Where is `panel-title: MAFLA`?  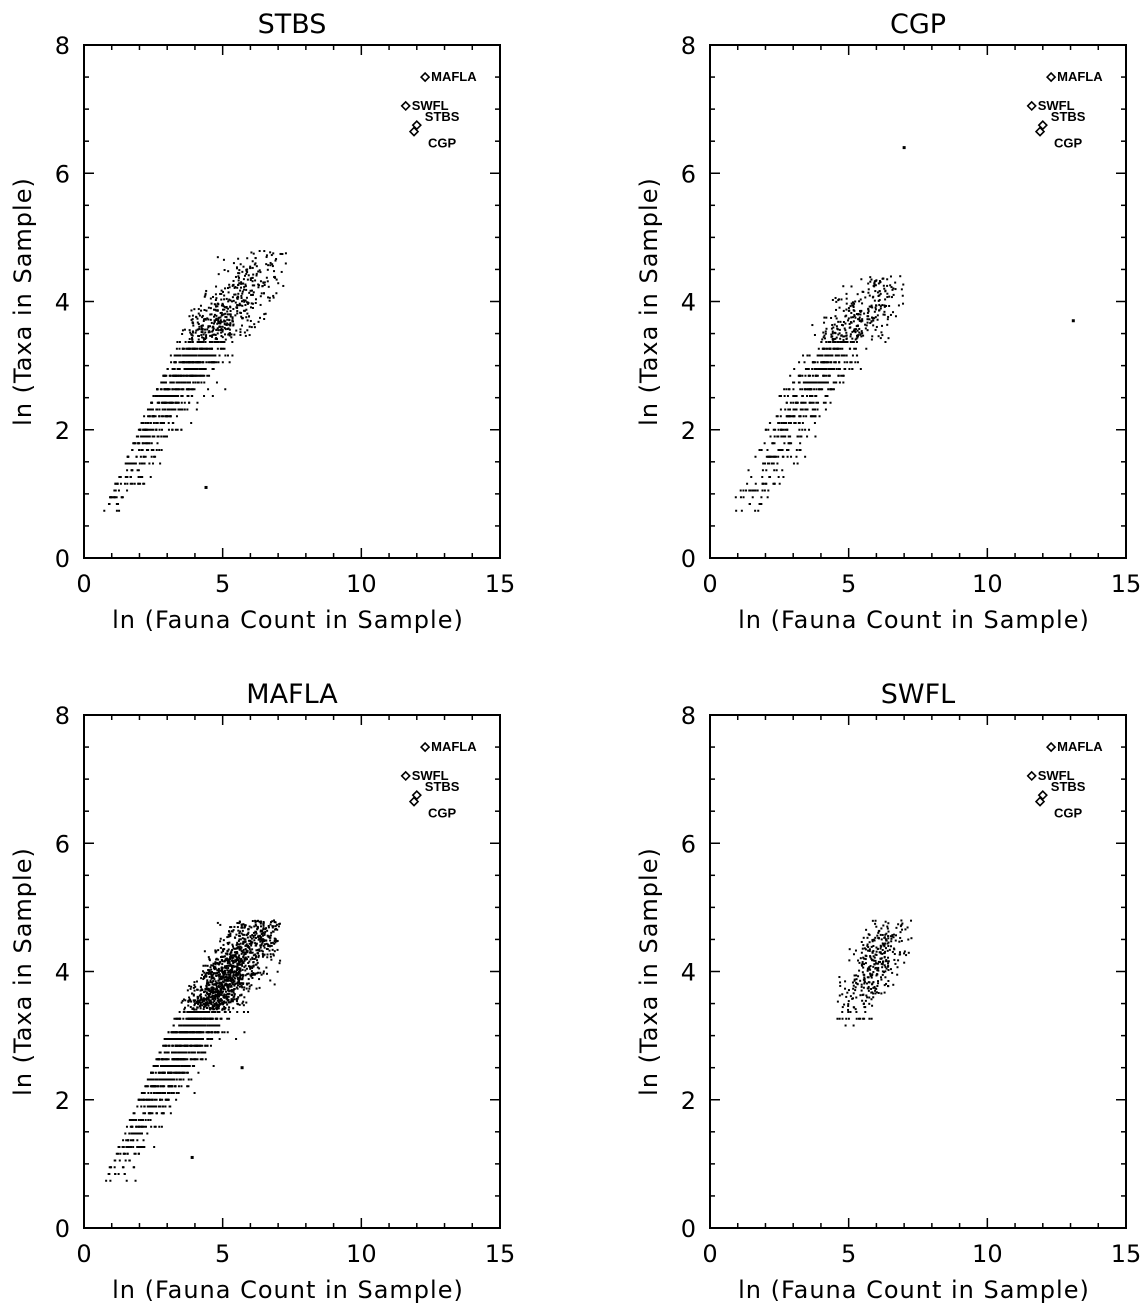
panel-title: MAFLA is located at coordinates (292, 694).